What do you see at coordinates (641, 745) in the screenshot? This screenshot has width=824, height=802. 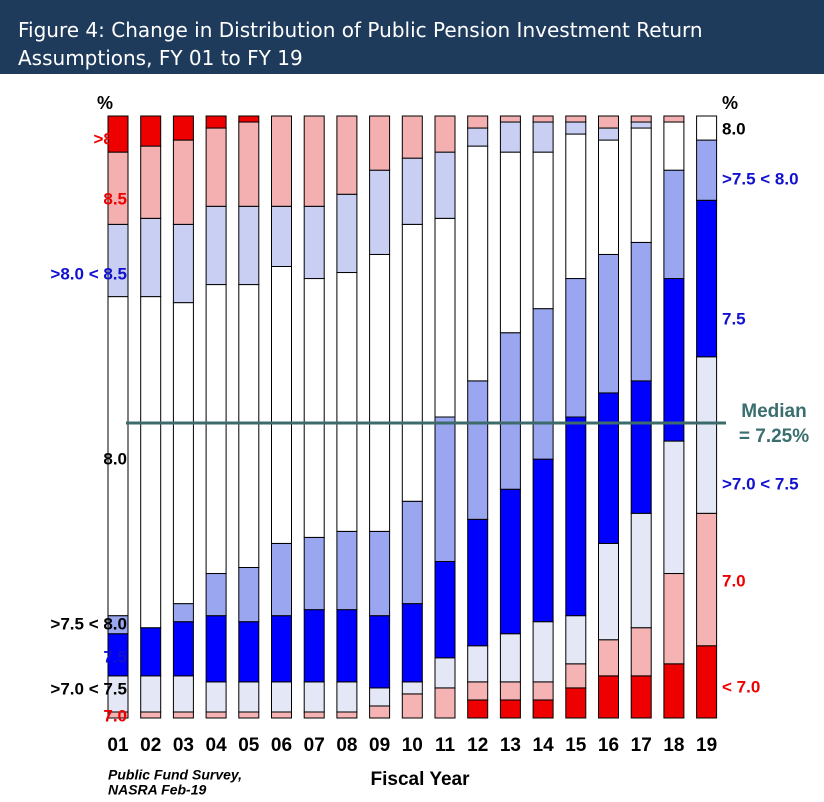 I see `x-tick-label: 17` at bounding box center [641, 745].